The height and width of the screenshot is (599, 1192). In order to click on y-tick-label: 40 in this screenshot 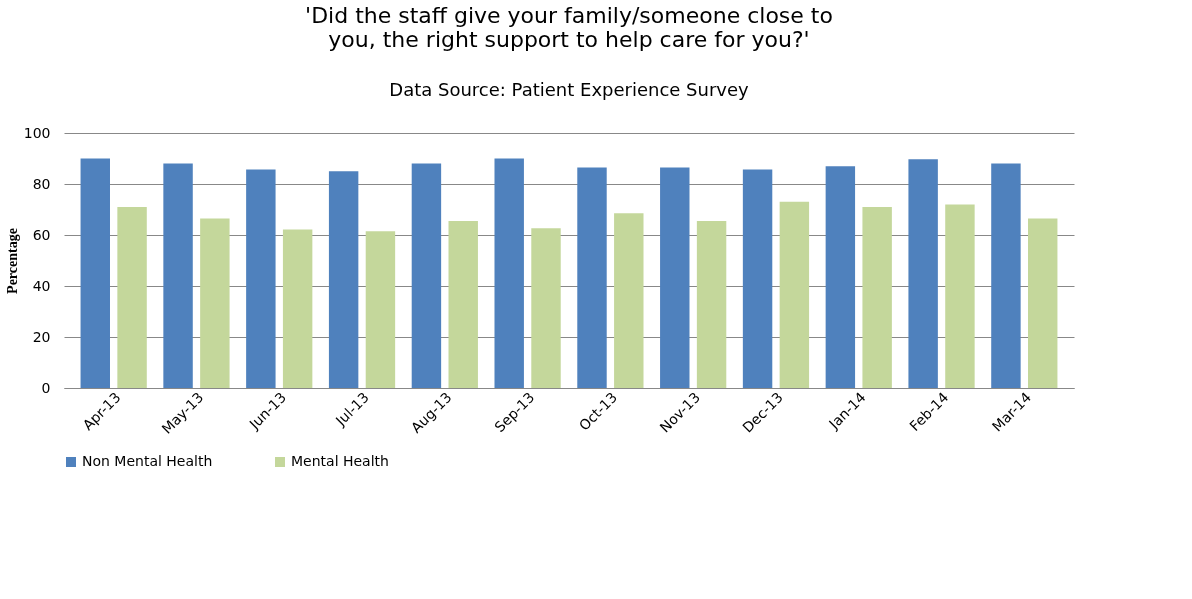, I will do `click(41, 285)`.